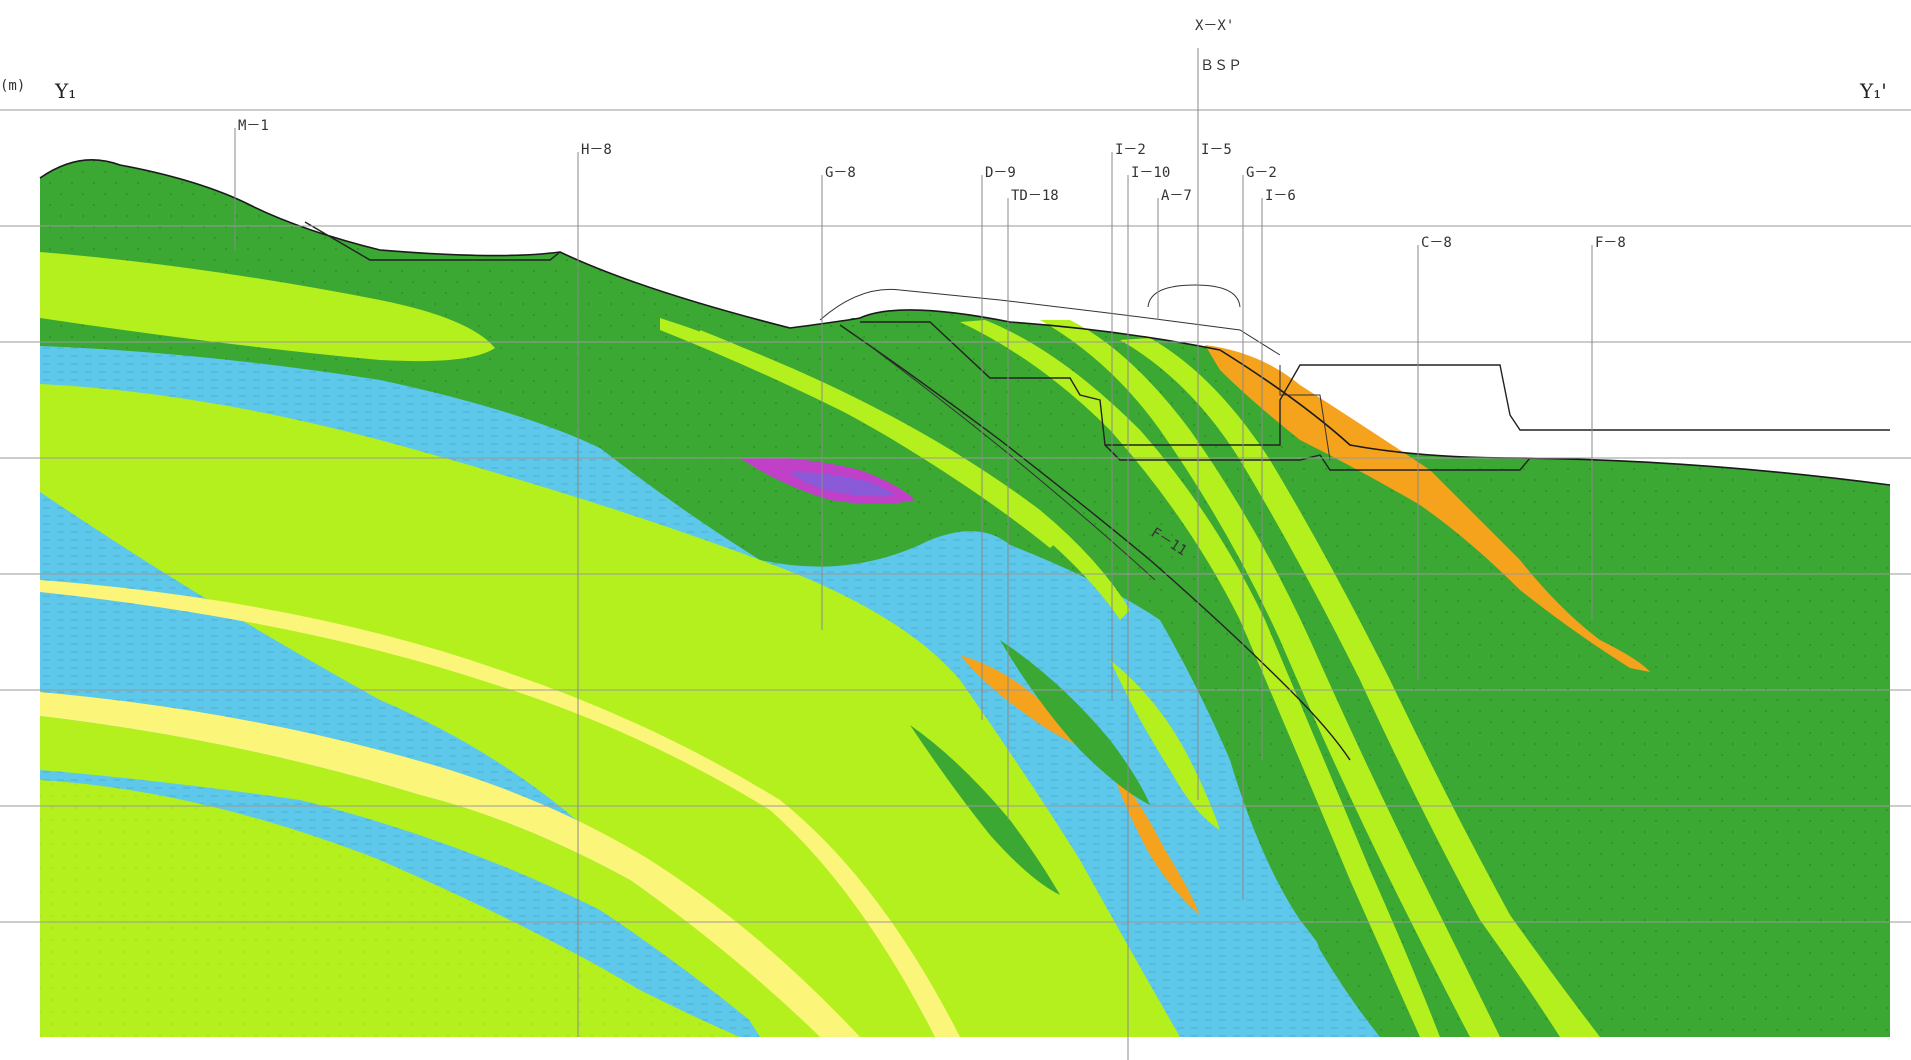  What do you see at coordinates (1873, 91) in the screenshot?
I see `section-end-label: Y₁'` at bounding box center [1873, 91].